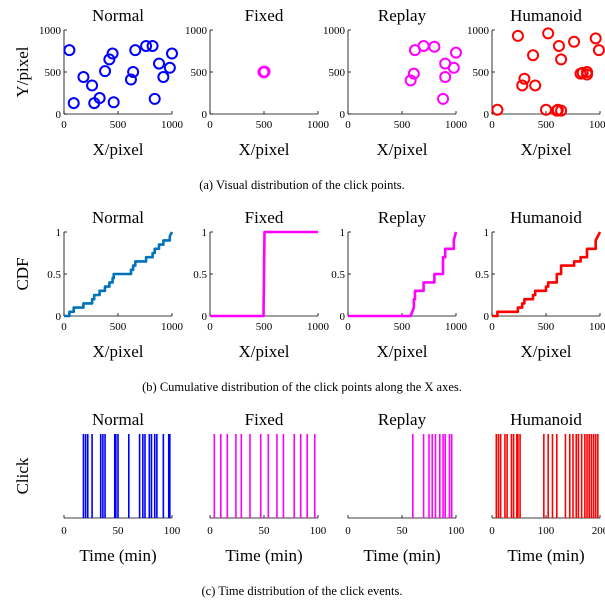 The width and height of the screenshot is (605, 602). I want to click on panel-c-normal: 0 50 100 Normal Time (min) Click, so click(97, 487).